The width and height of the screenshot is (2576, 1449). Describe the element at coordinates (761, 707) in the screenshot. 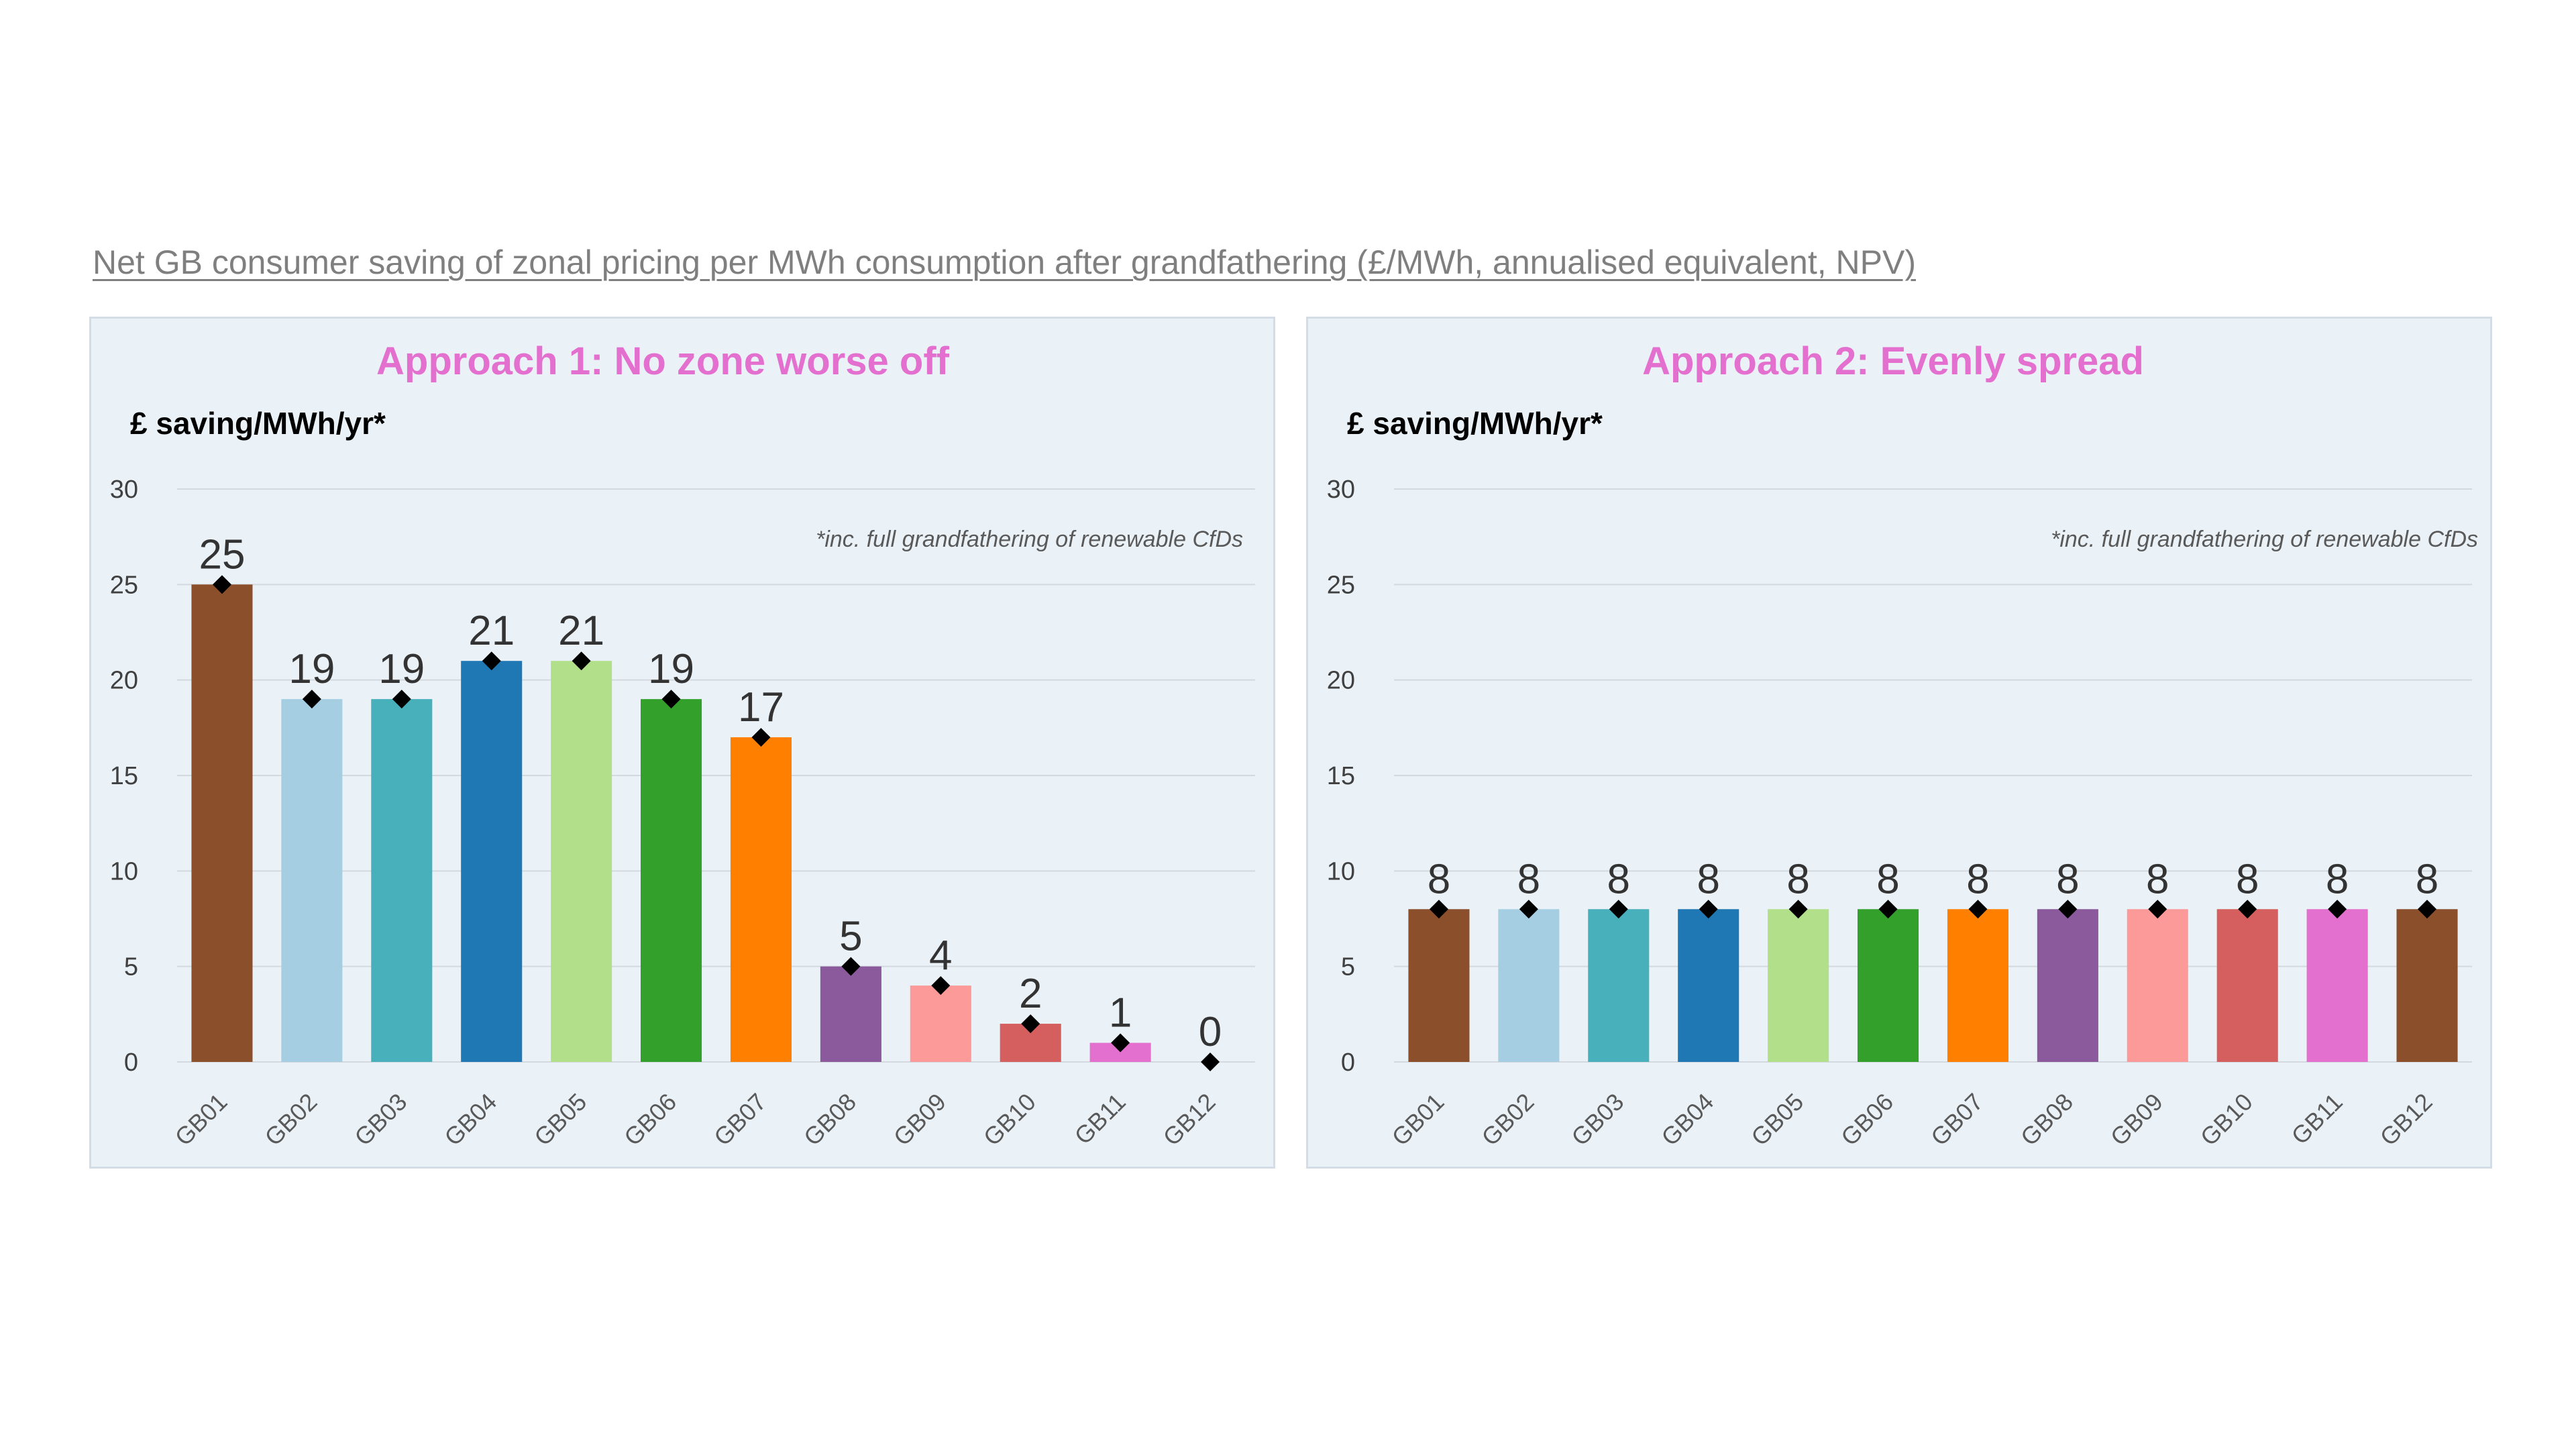

I see `data-label: 17` at that location.